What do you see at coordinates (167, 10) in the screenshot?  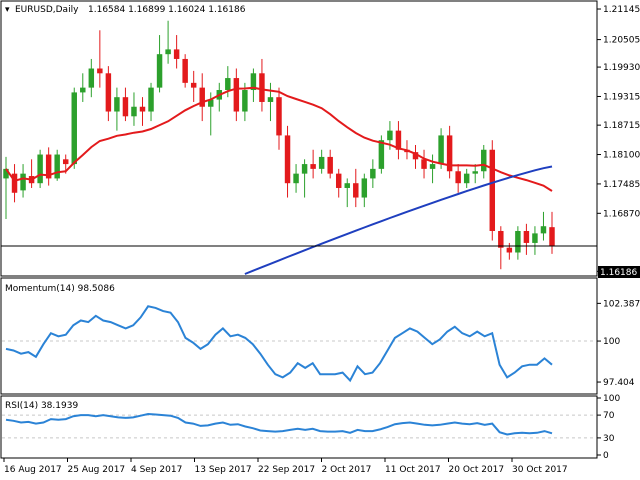 I see `chart-ohlc-label: 1.16584 1.16899 1.16024 1.16186` at bounding box center [167, 10].